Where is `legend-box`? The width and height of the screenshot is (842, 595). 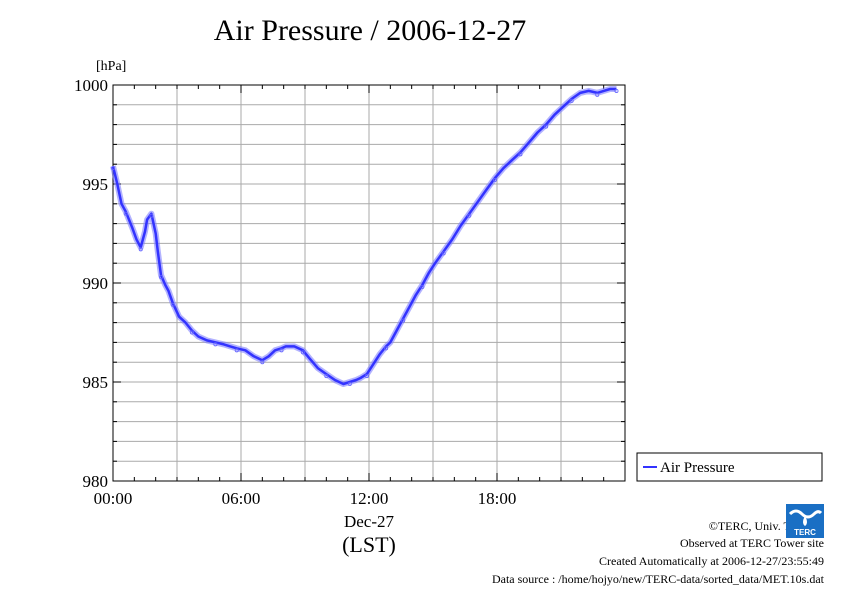
legend-box is located at coordinates (729, 467).